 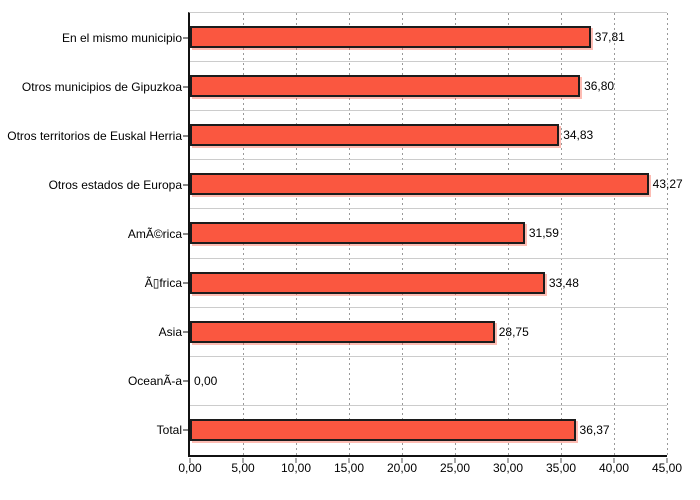 What do you see at coordinates (599, 86) in the screenshot?
I see `value-label: 36,80` at bounding box center [599, 86].